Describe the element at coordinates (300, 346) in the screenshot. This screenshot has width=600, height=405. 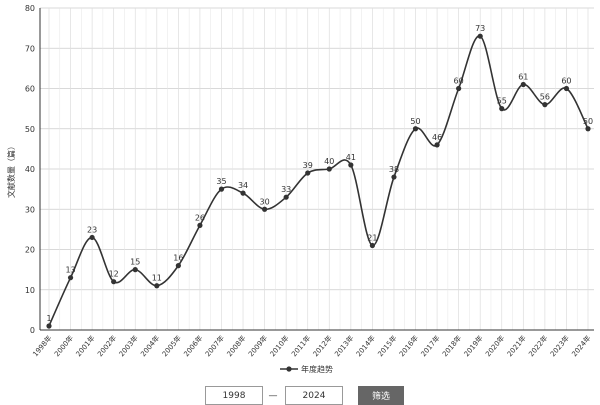
I see `x-tick-label: 2011年` at that location.